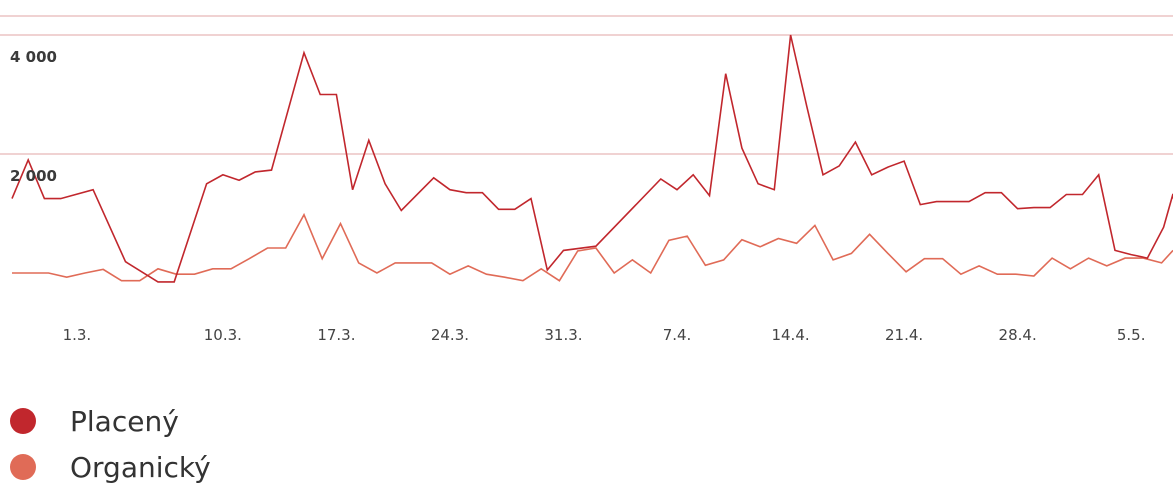 The height and width of the screenshot is (484, 1173). Describe the element at coordinates (1131, 335) in the screenshot. I see `x-tick-label: 5.5.` at that location.